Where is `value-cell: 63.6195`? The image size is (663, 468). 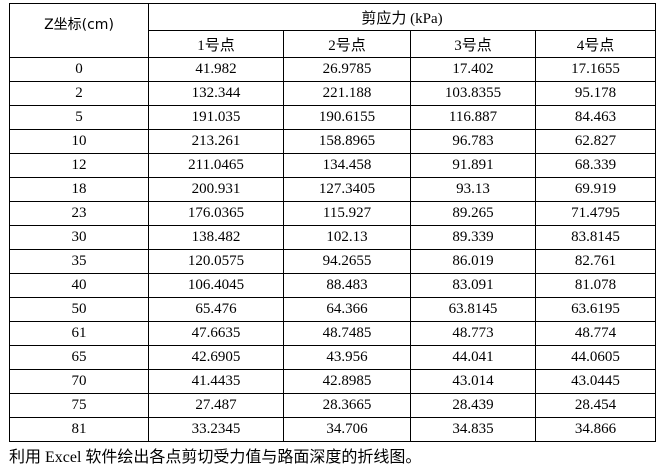
value-cell: 63.6195 is located at coordinates (595, 309).